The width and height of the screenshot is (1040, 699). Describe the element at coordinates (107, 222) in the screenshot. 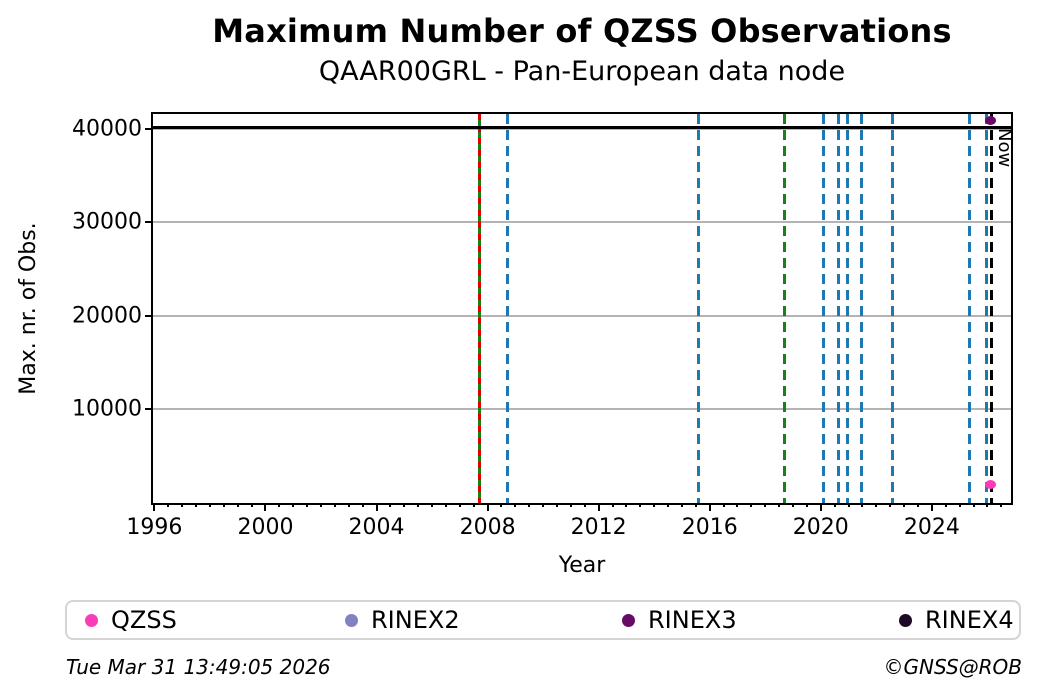

I see `y-tick-label: 30000` at that location.